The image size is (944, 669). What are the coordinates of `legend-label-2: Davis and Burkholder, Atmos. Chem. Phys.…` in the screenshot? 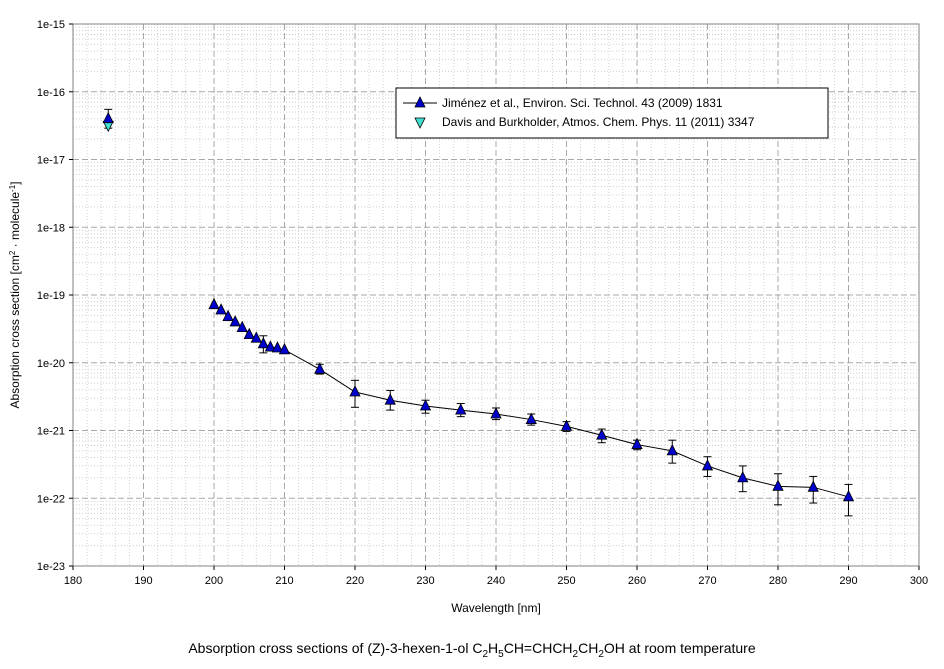 It's located at (598, 122).